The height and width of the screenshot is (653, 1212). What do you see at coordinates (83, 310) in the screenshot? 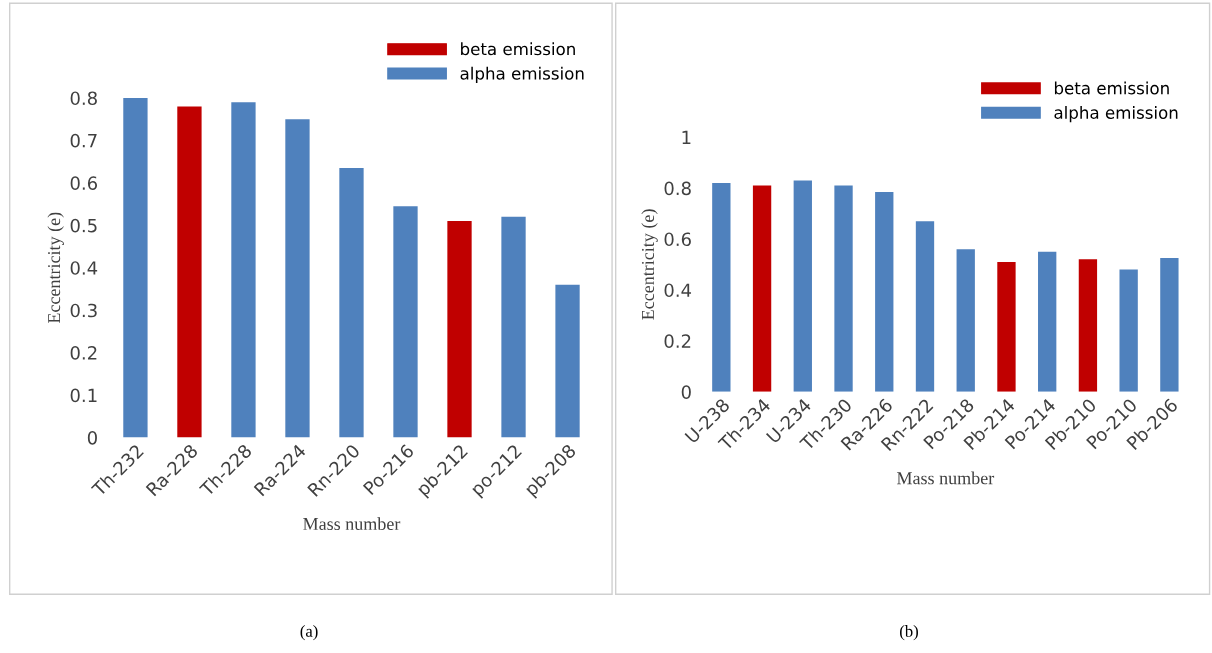
I see `y-tick-label: 0.3` at bounding box center [83, 310].